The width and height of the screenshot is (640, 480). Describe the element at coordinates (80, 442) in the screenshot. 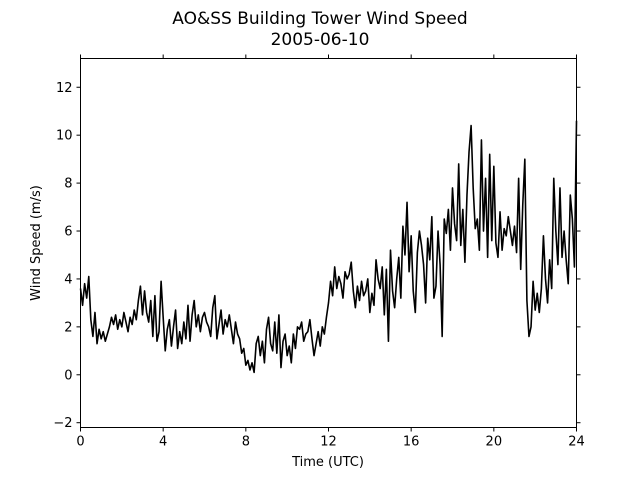

I see `x-tick-label: 0` at that location.